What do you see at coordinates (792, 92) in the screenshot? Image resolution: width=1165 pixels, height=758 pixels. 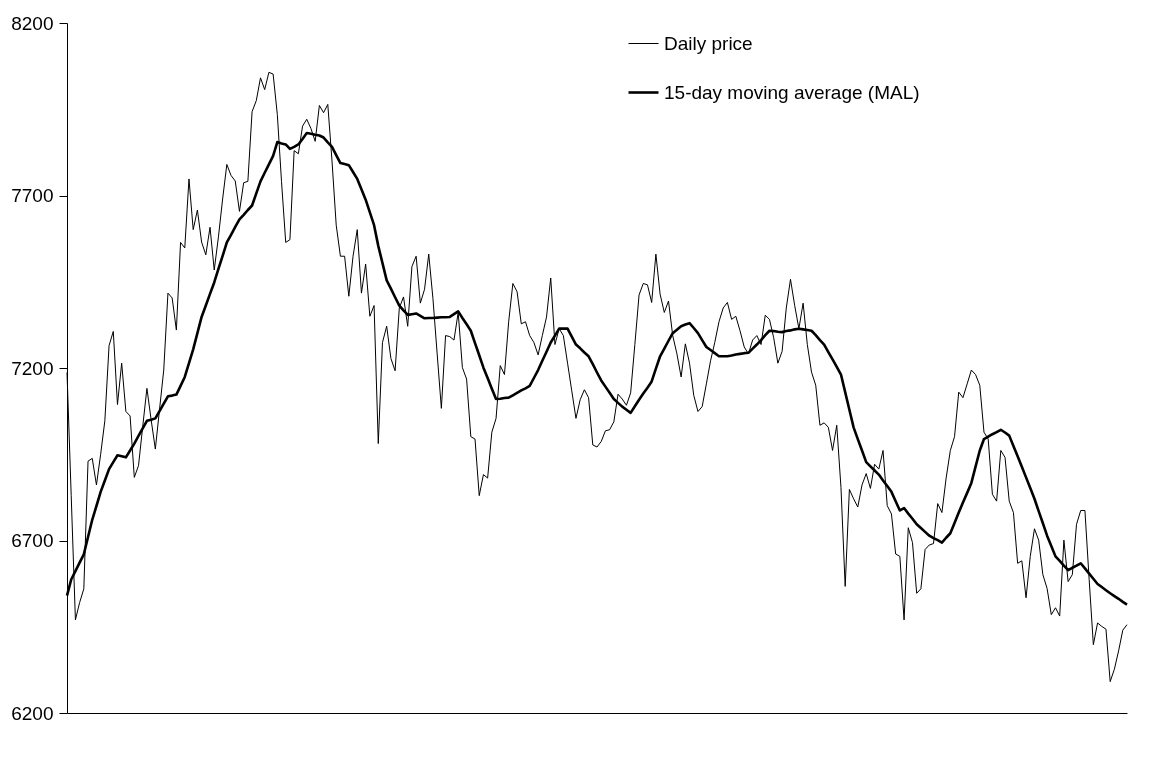 I see `legend-label: 15-day moving average (MAL)` at bounding box center [792, 92].